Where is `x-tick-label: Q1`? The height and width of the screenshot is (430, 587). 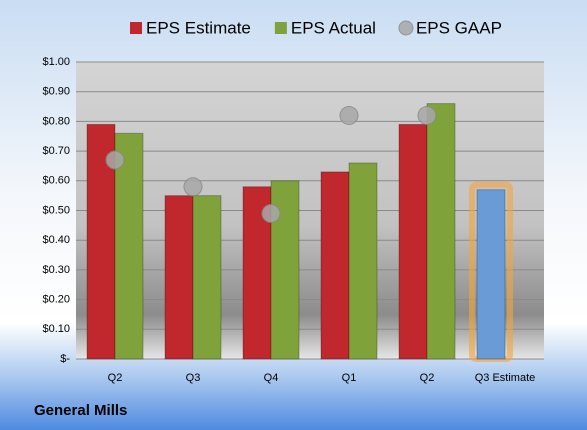 x-tick-label: Q1 is located at coordinates (349, 378).